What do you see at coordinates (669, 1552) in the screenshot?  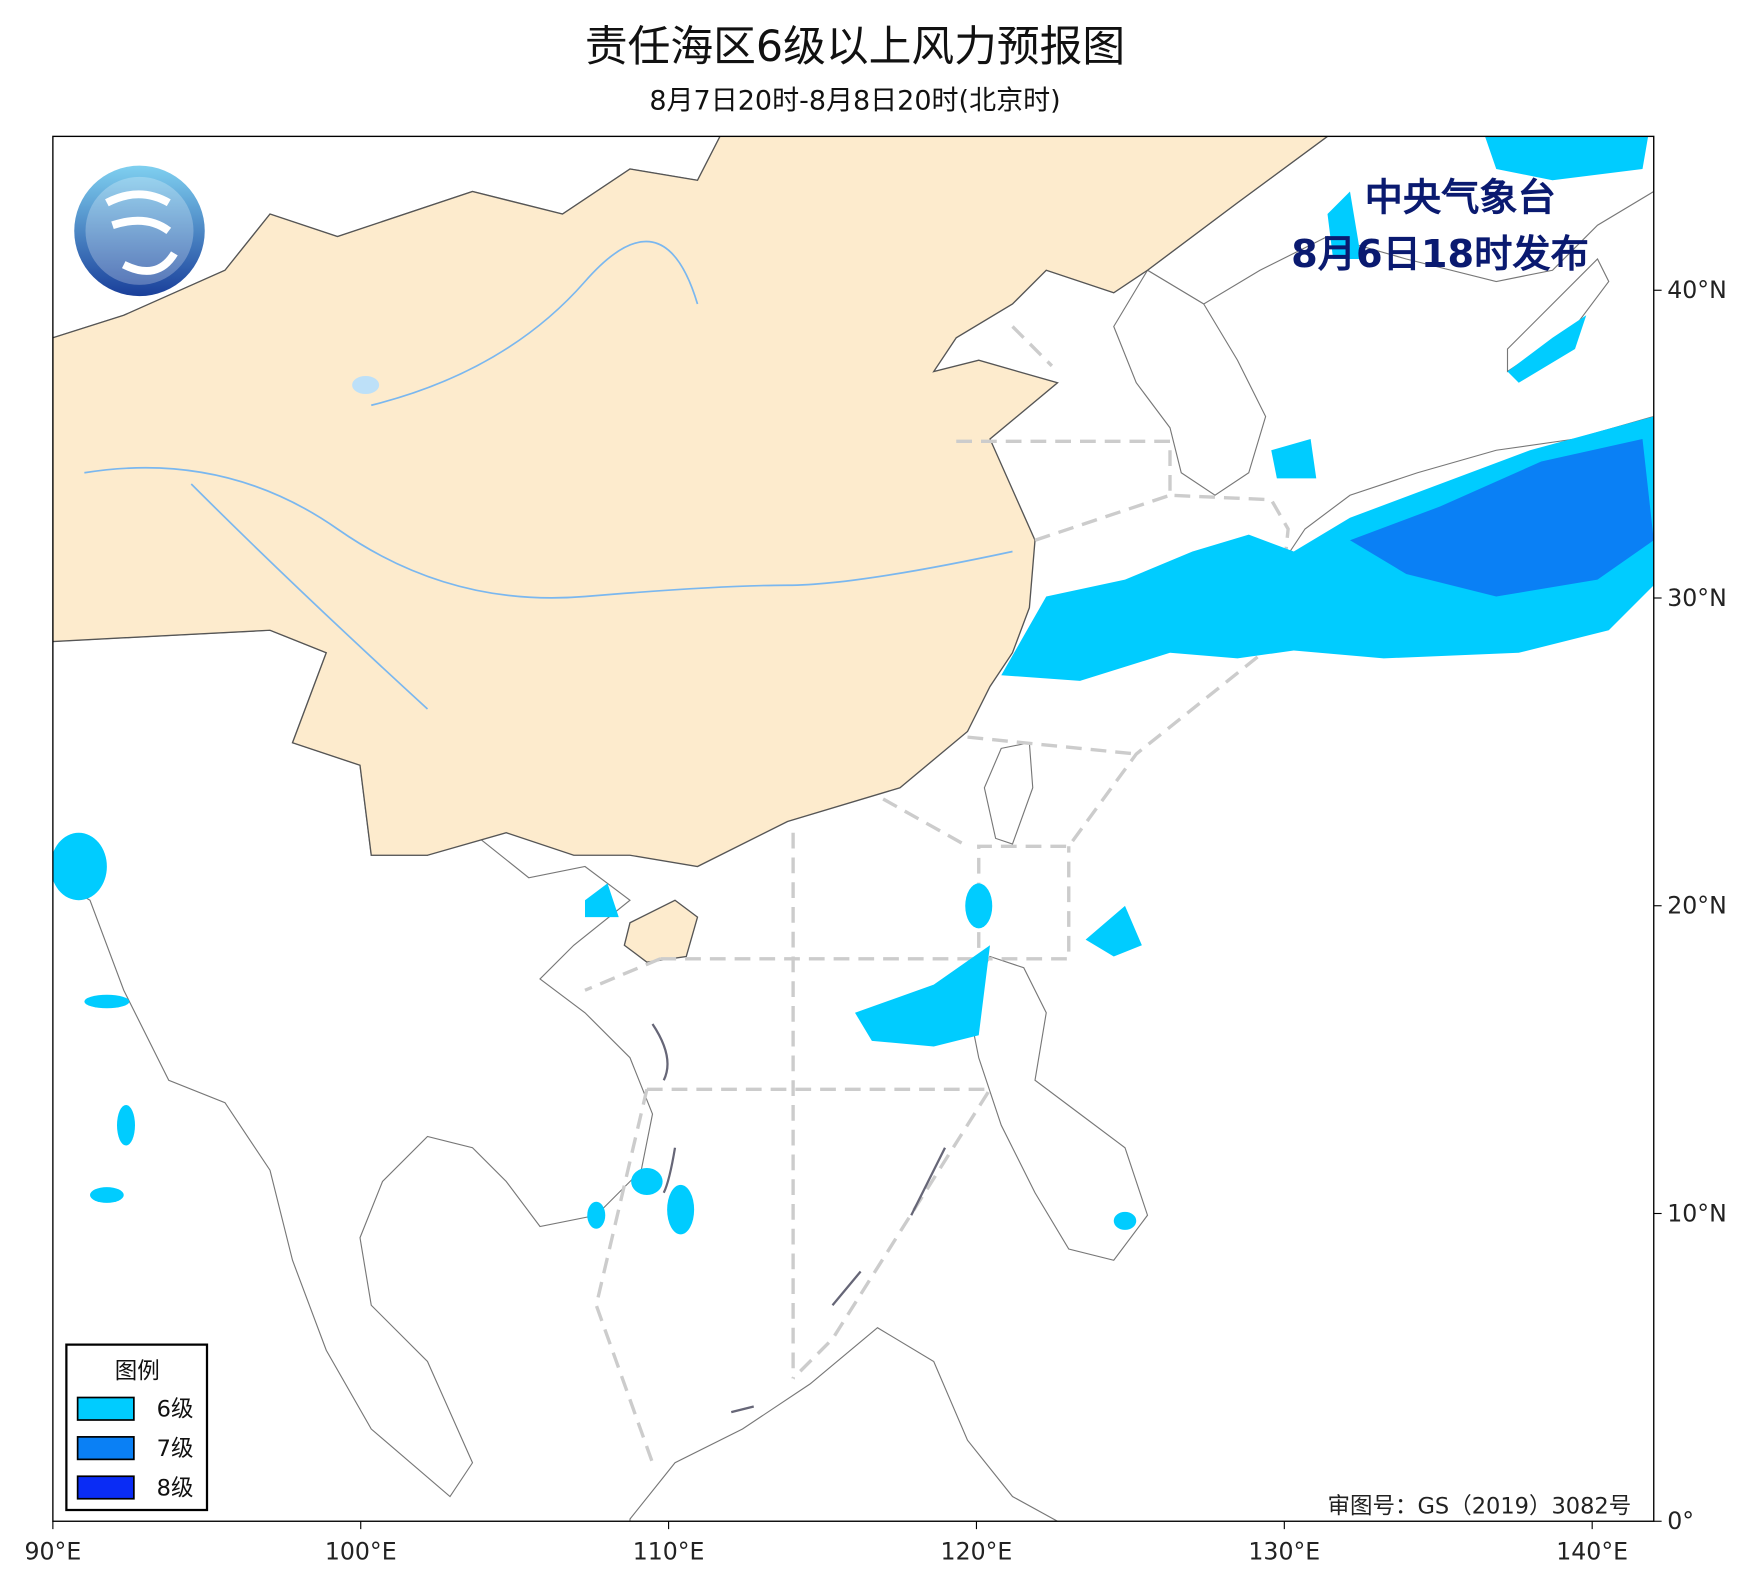 I see `x-tick-label: 110°E` at bounding box center [669, 1552].